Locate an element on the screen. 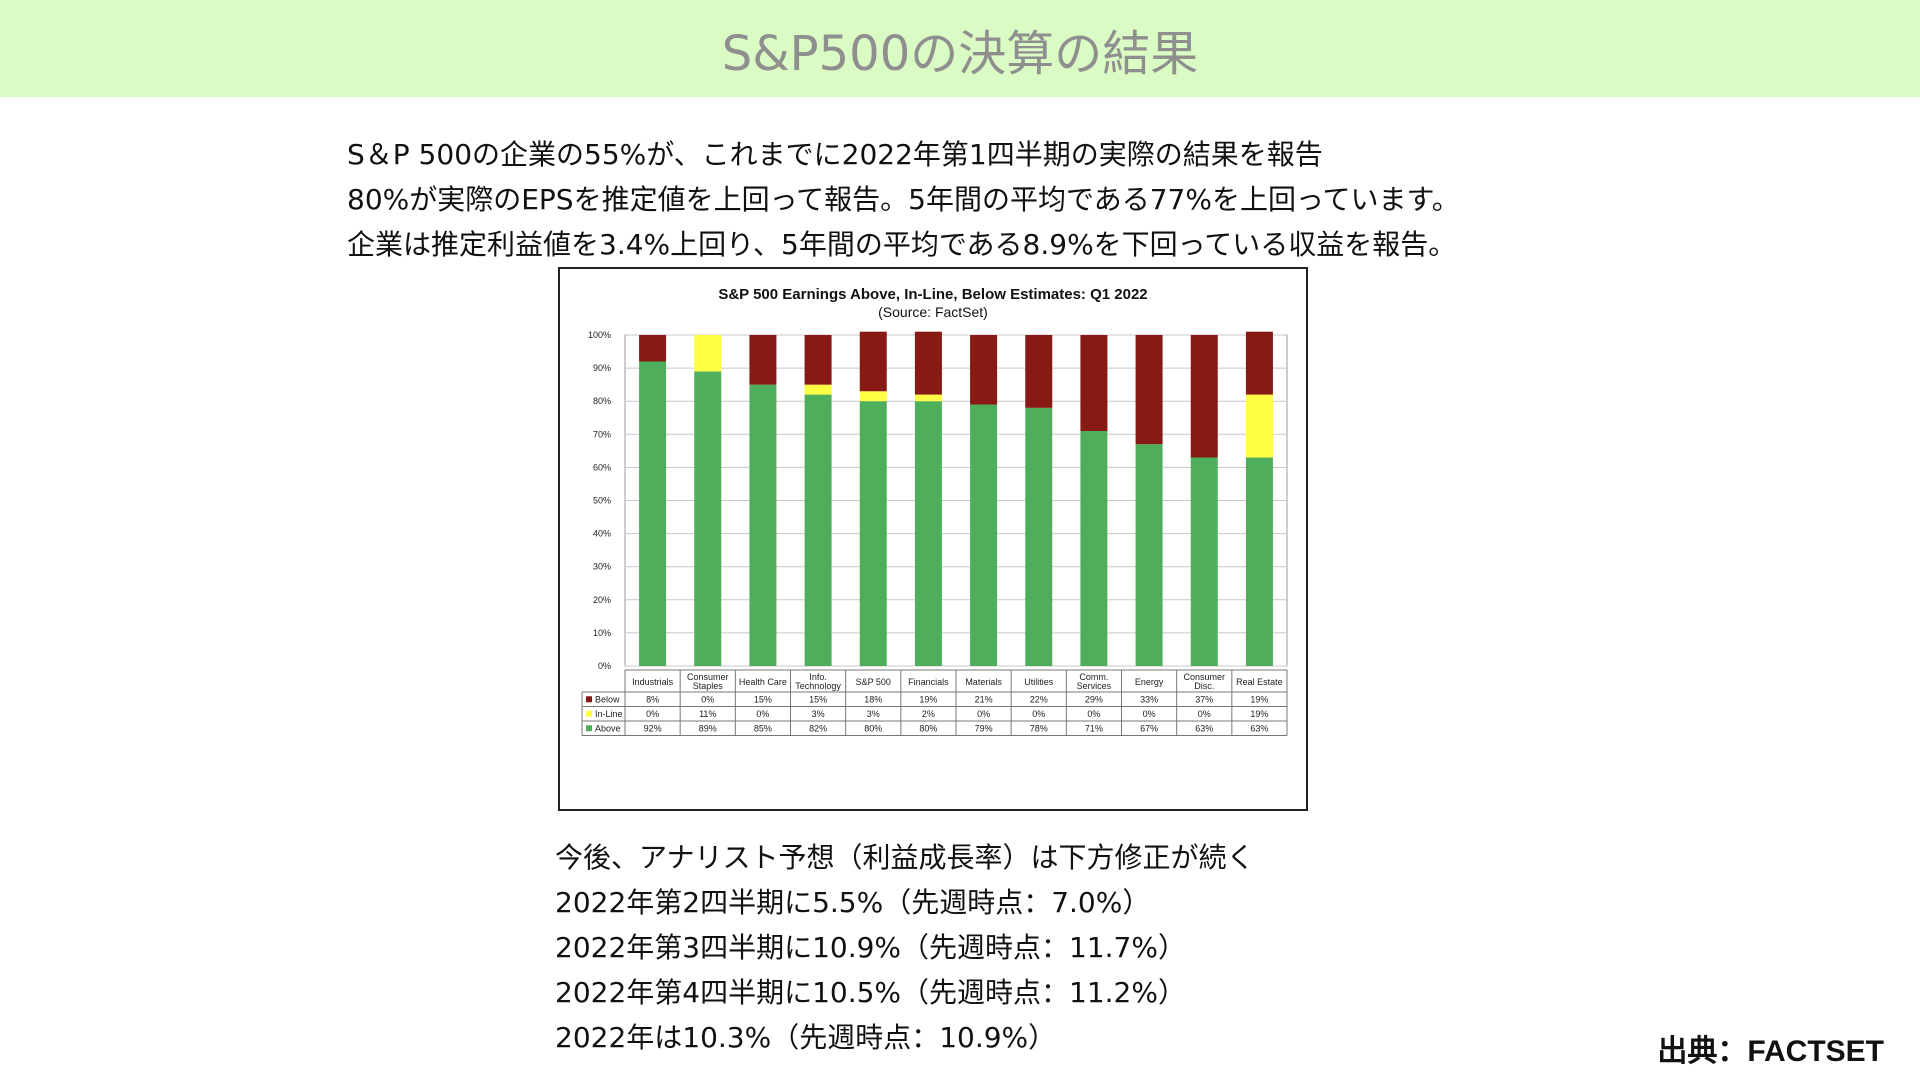 The image size is (1920, 1080). table-value: 29% is located at coordinates (1094, 699).